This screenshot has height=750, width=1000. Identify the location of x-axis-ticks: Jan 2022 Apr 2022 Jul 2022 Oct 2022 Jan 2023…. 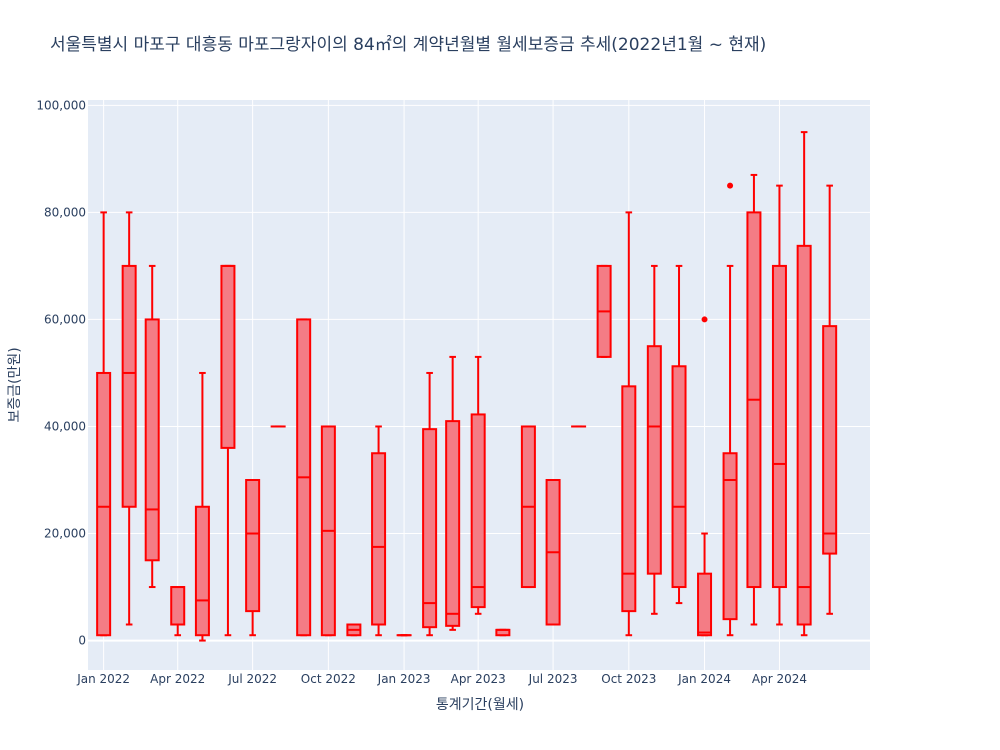
(441, 679).